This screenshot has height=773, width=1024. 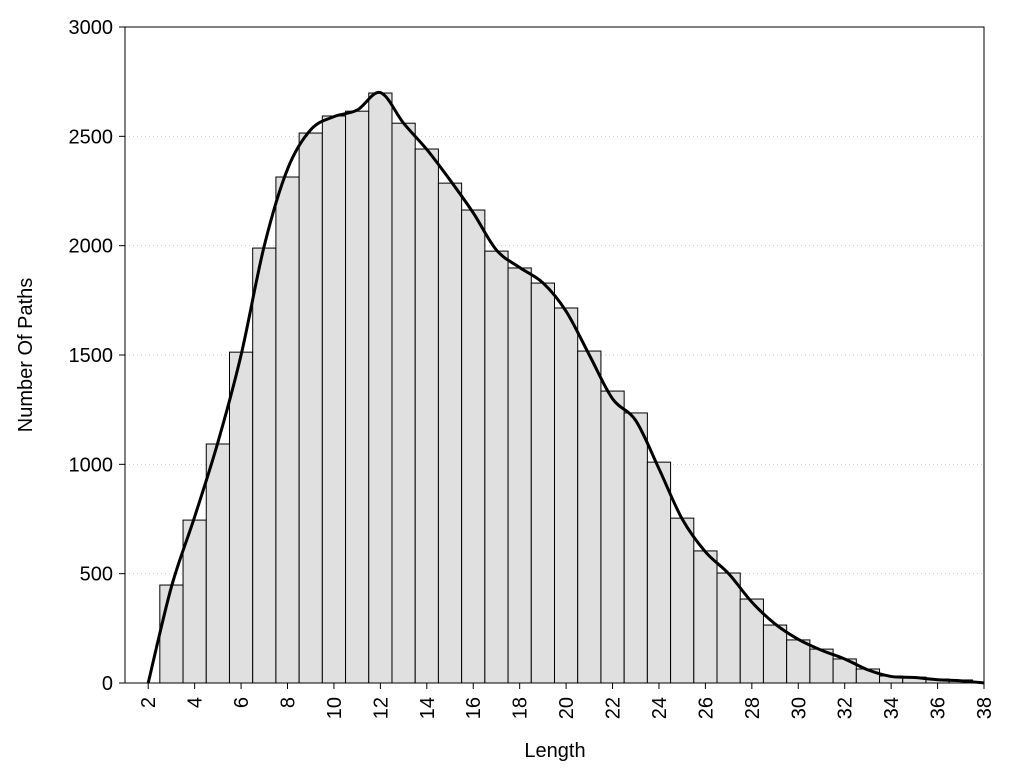 What do you see at coordinates (753, 708) in the screenshot?
I see `x-tick-label: 28` at bounding box center [753, 708].